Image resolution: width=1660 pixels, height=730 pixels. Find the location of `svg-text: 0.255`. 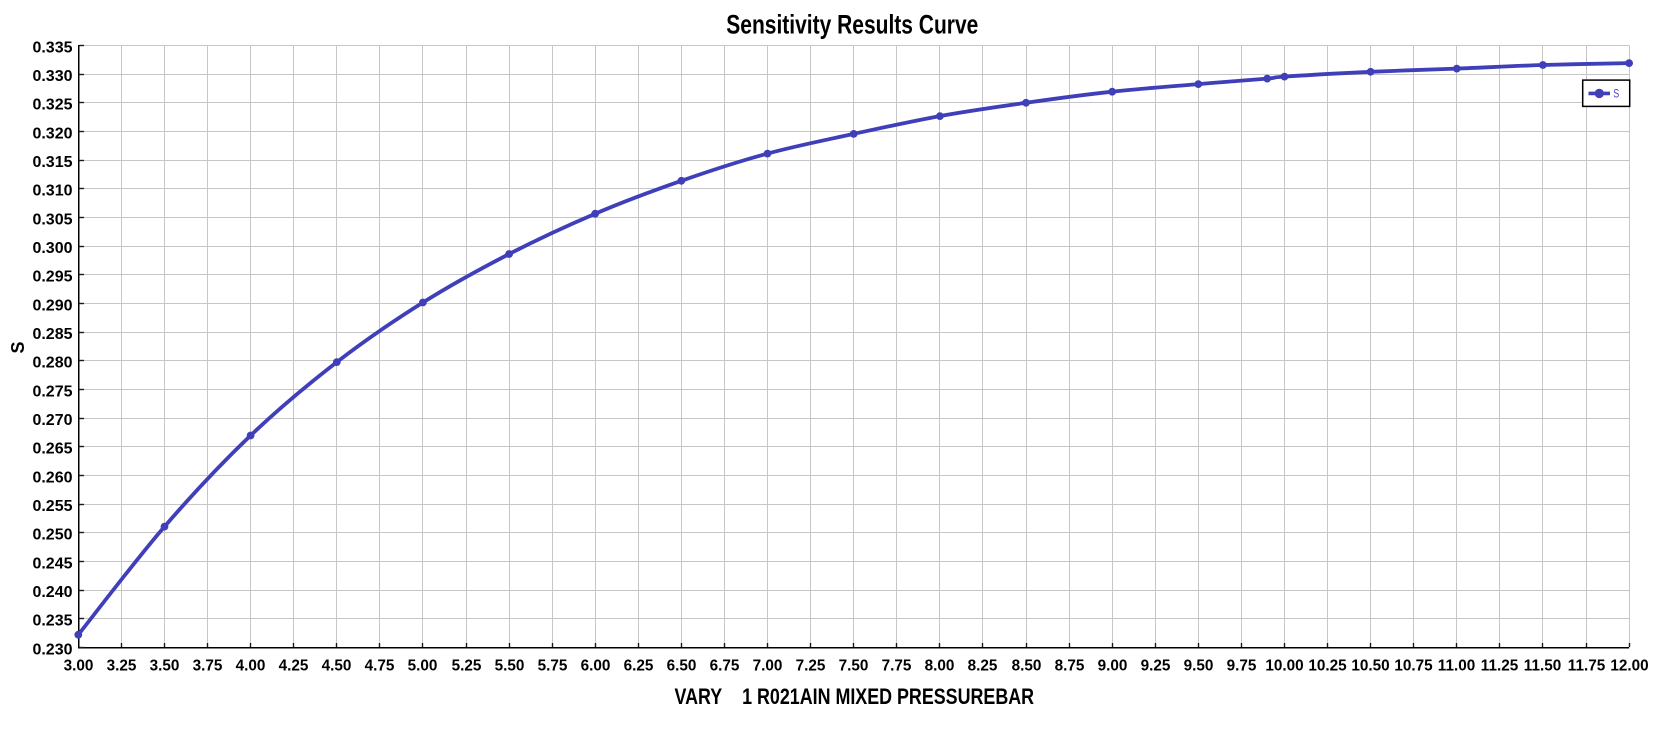

svg-text: 0.255 is located at coordinates (52, 506).